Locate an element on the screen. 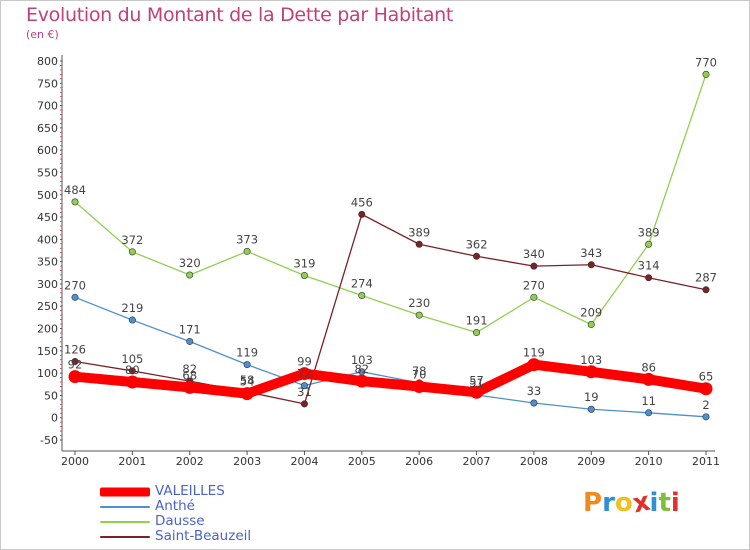 The image size is (750, 550). data-label: 78 is located at coordinates (419, 371).